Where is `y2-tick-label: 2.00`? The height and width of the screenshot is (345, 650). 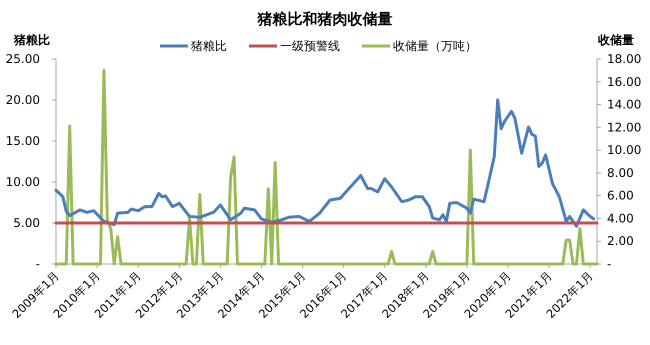
y2-tick-label: 2.00 is located at coordinates (620, 241).